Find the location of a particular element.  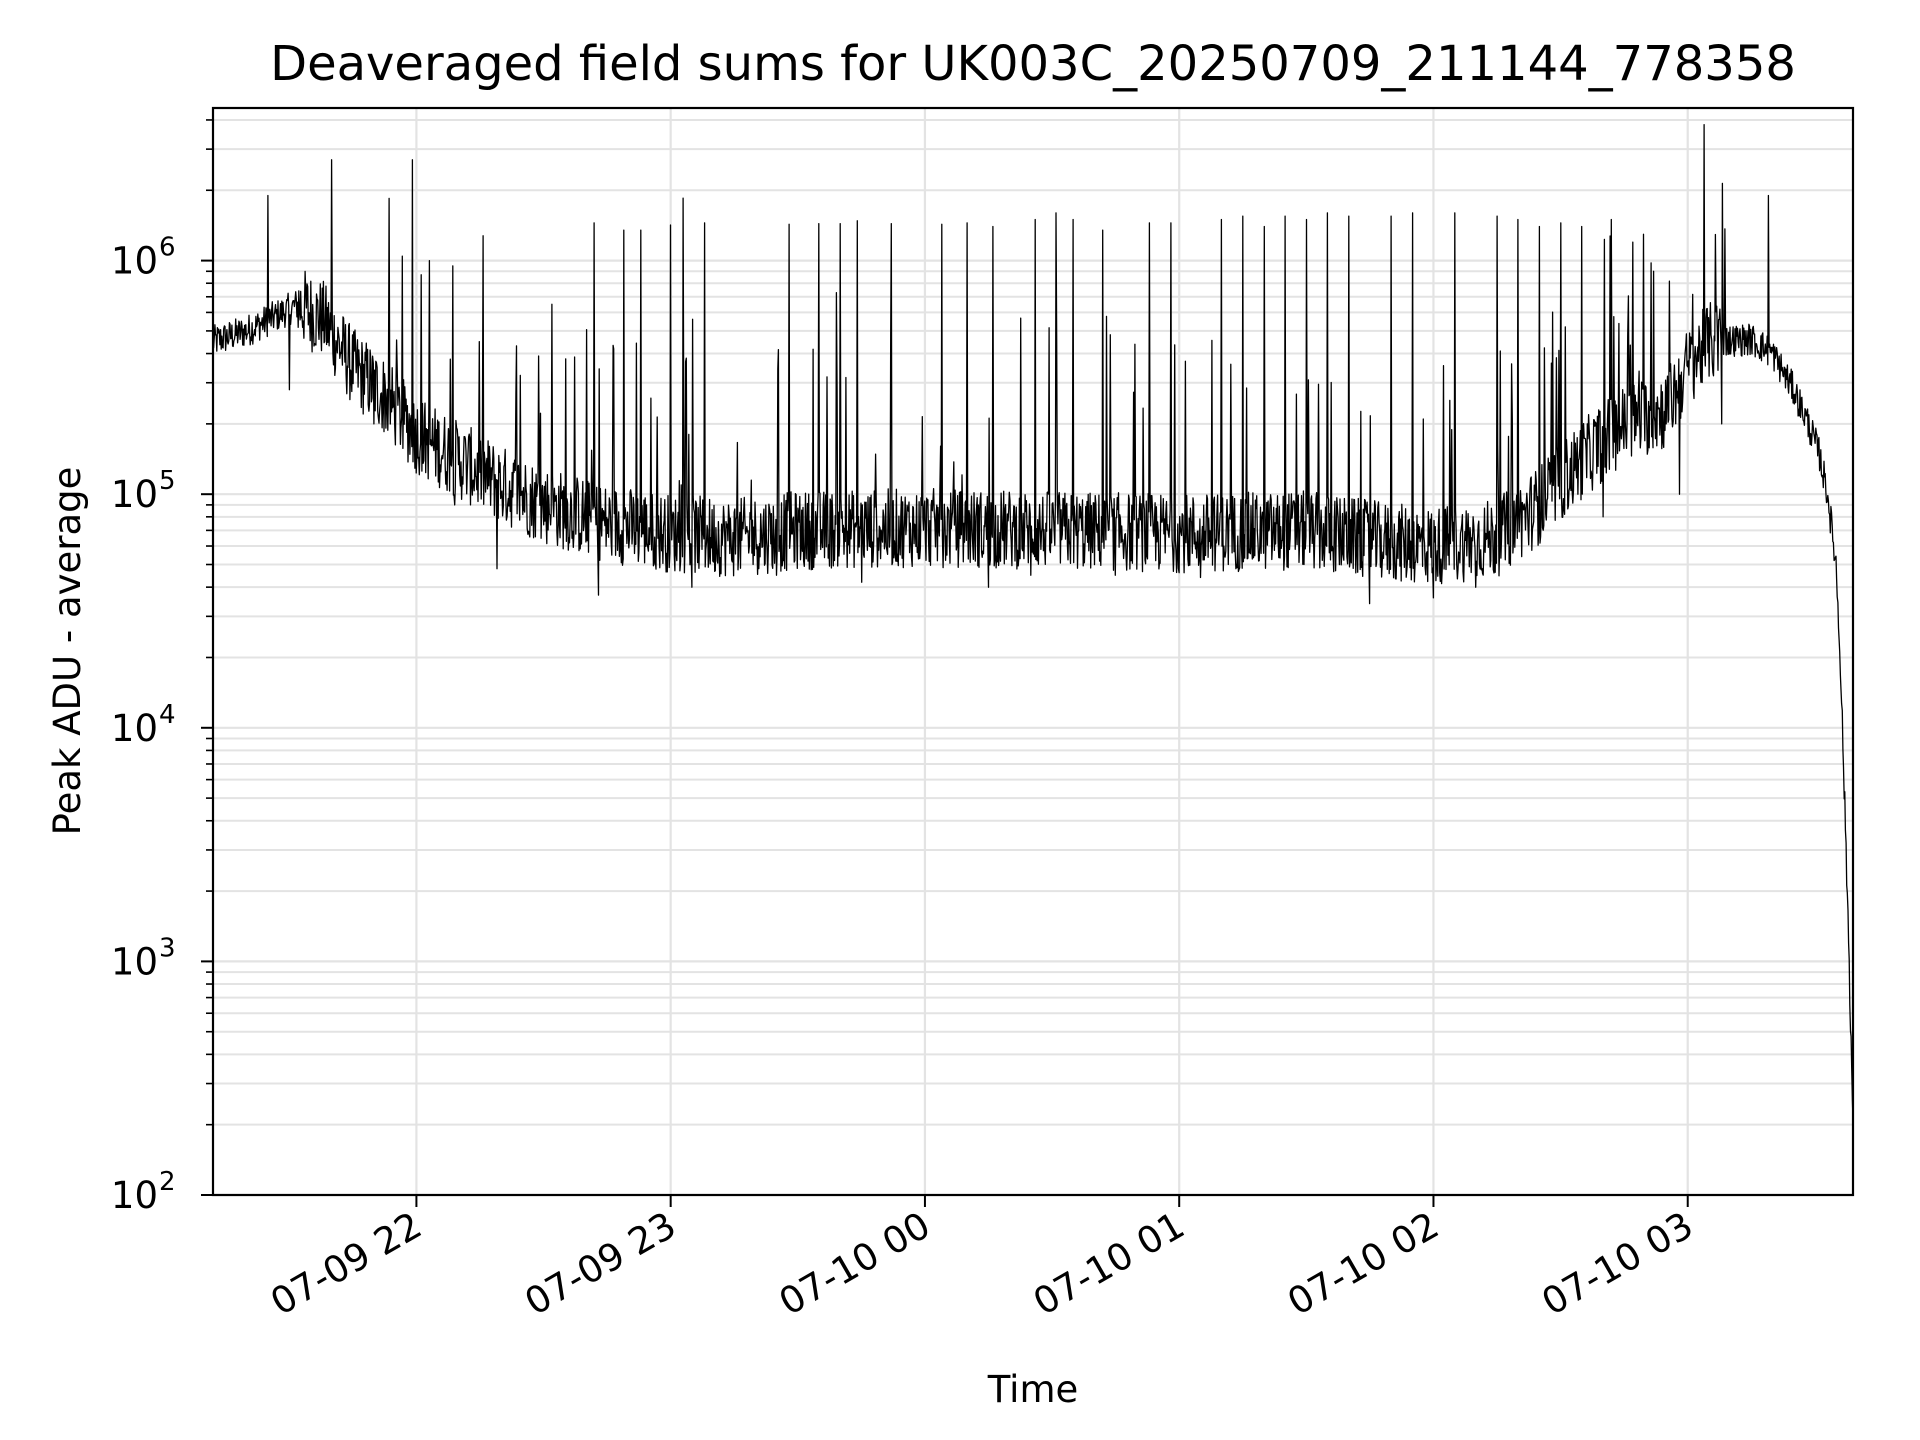

y-tick-exponent: 4 is located at coordinates (167, 715).